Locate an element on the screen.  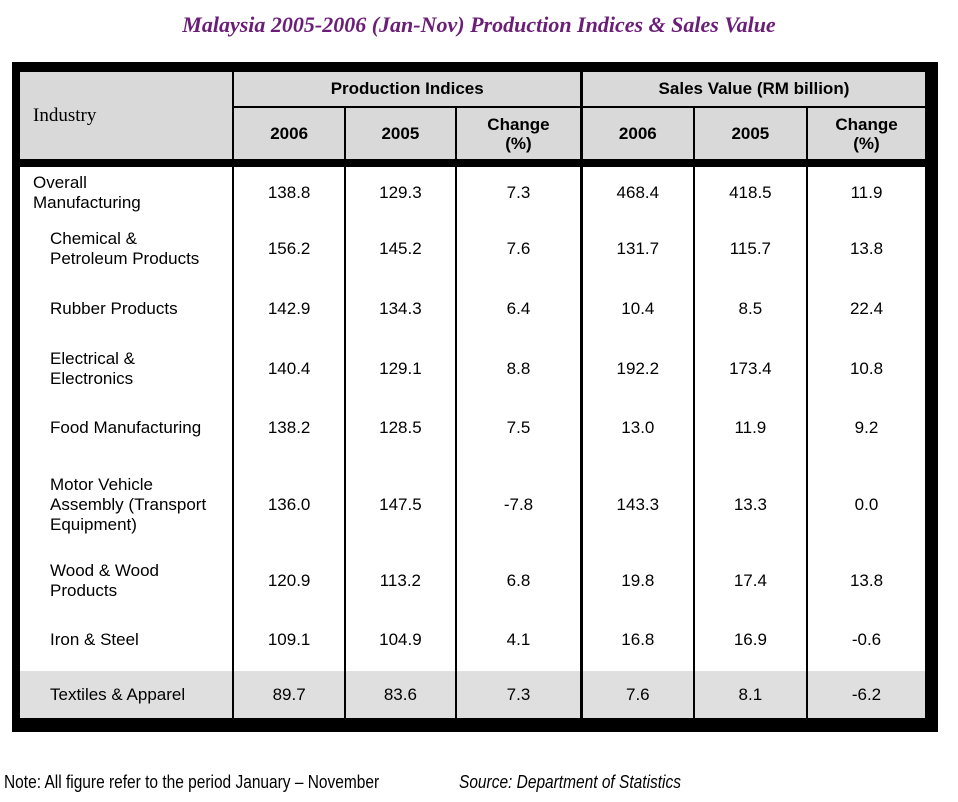
value-cell: 10.8 is located at coordinates (869, 369).